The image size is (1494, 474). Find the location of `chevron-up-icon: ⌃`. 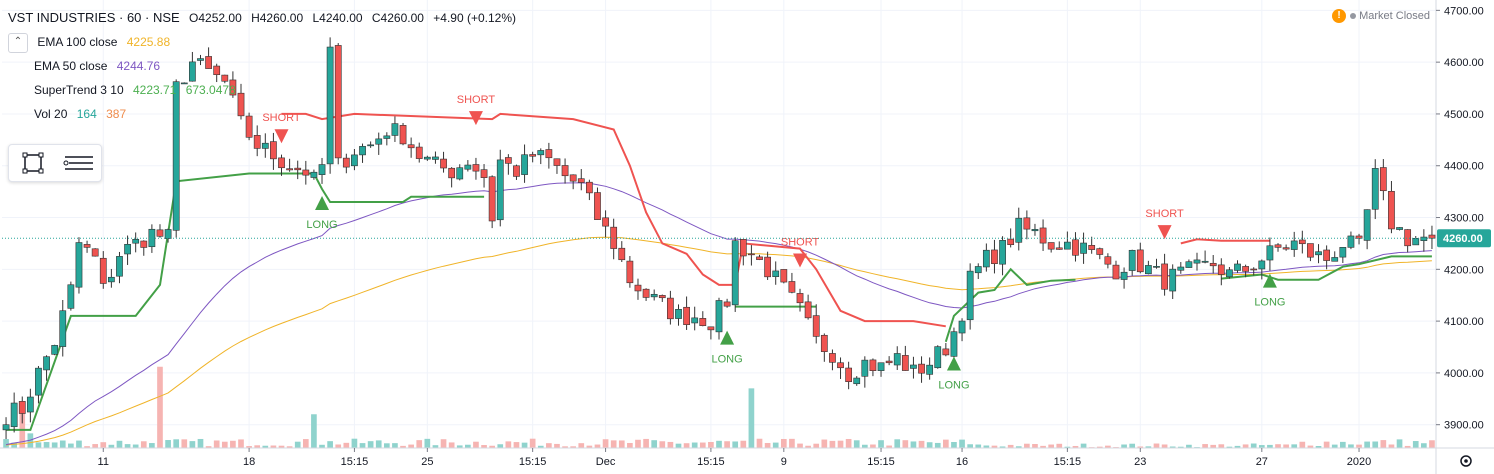

chevron-up-icon: ⌃ is located at coordinates (18, 42).